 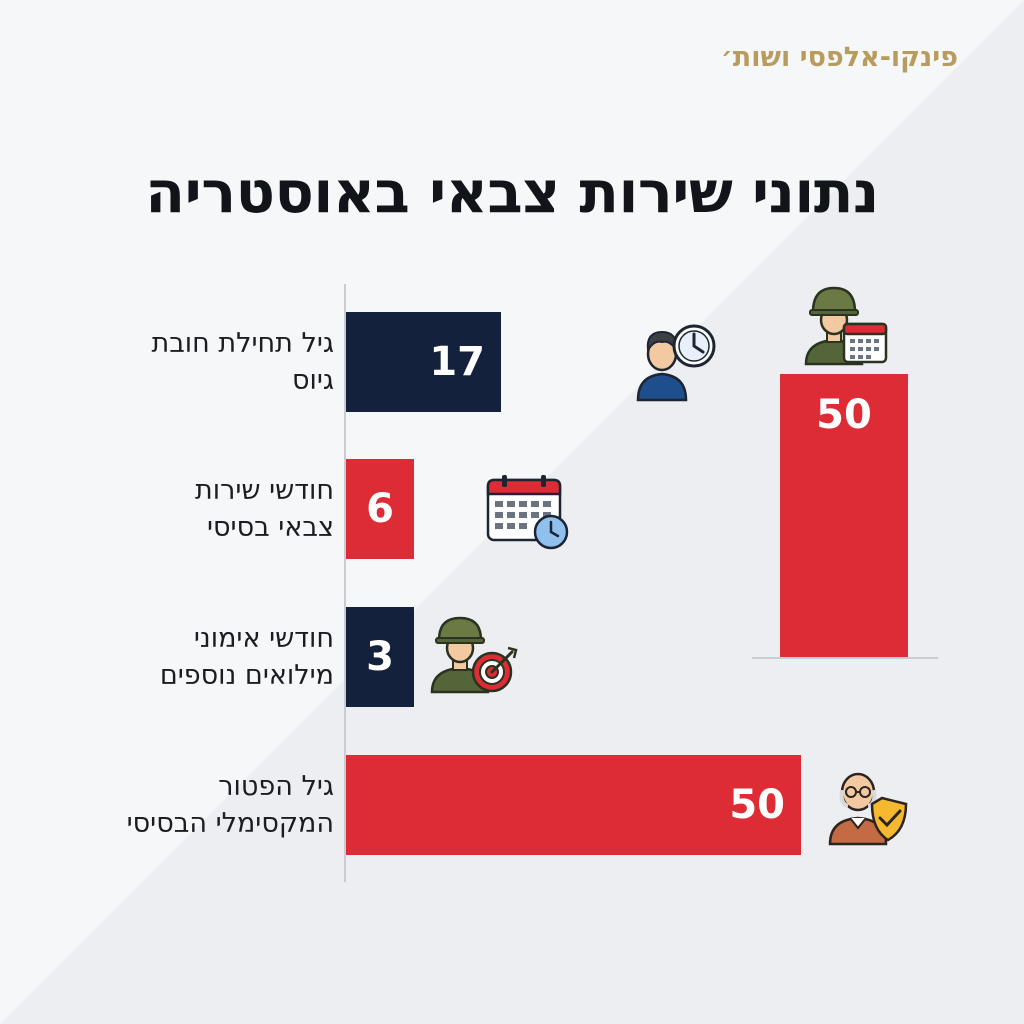 What do you see at coordinates (839, 57) in the screenshot?
I see `brand-name: פינקו-אלפסי ושות׳` at bounding box center [839, 57].